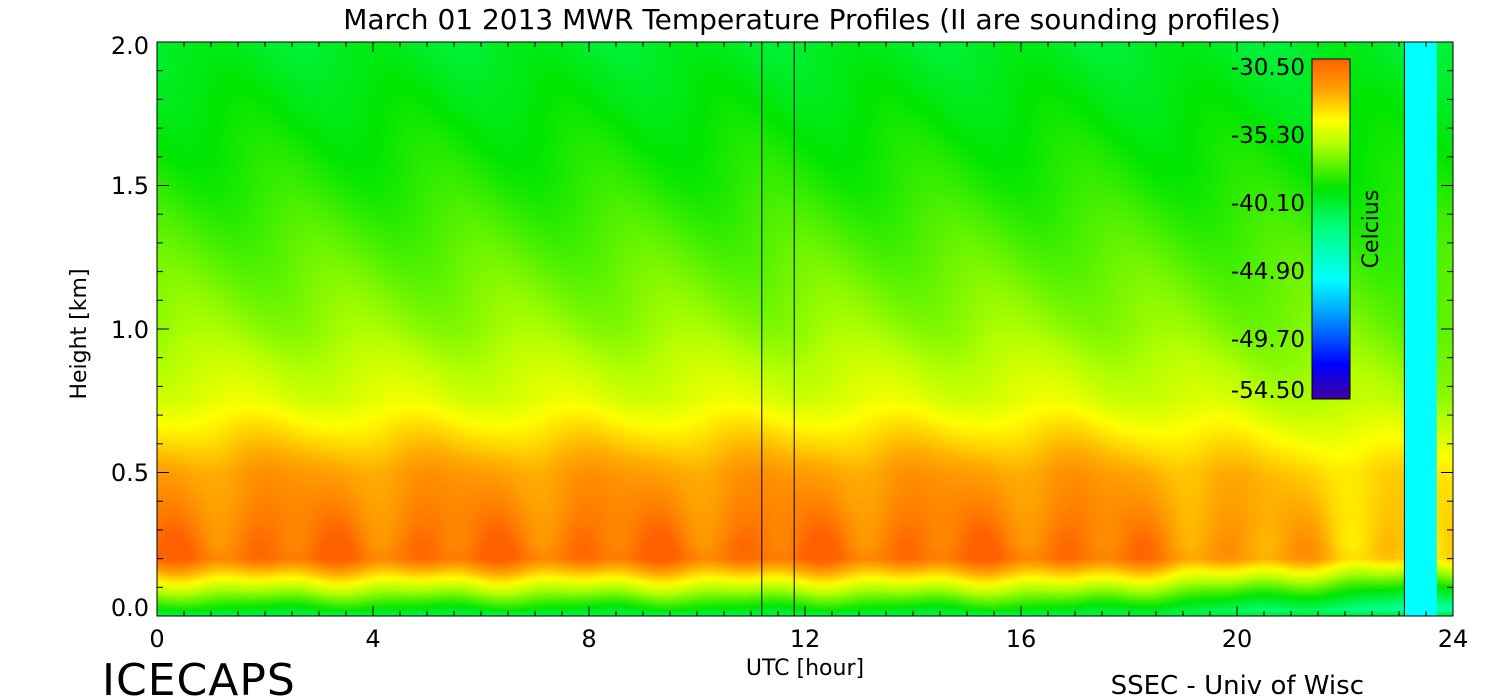 This screenshot has width=1500, height=700. What do you see at coordinates (1268, 136) in the screenshot?
I see `colorbar-tick-label: -35.30` at bounding box center [1268, 136].